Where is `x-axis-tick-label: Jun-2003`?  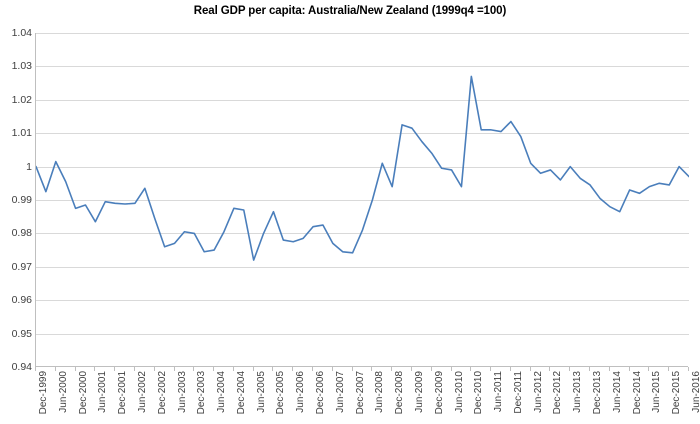 x-axis-tick-label: Jun-2003 is located at coordinates (182, 392).